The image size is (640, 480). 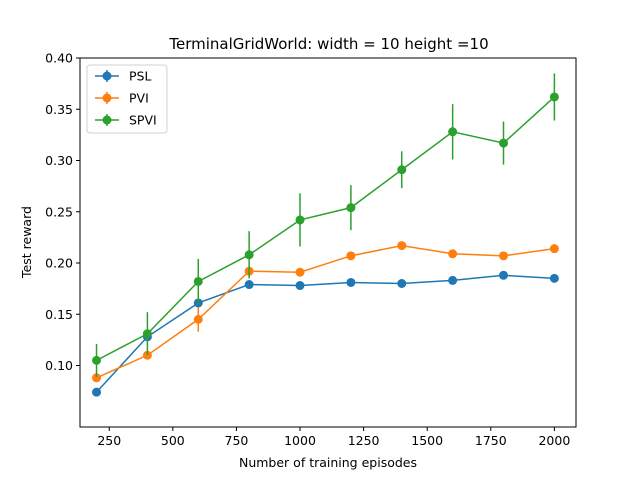 What do you see at coordinates (554, 440) in the screenshot?
I see `x-tick-label: 2000` at bounding box center [554, 440].